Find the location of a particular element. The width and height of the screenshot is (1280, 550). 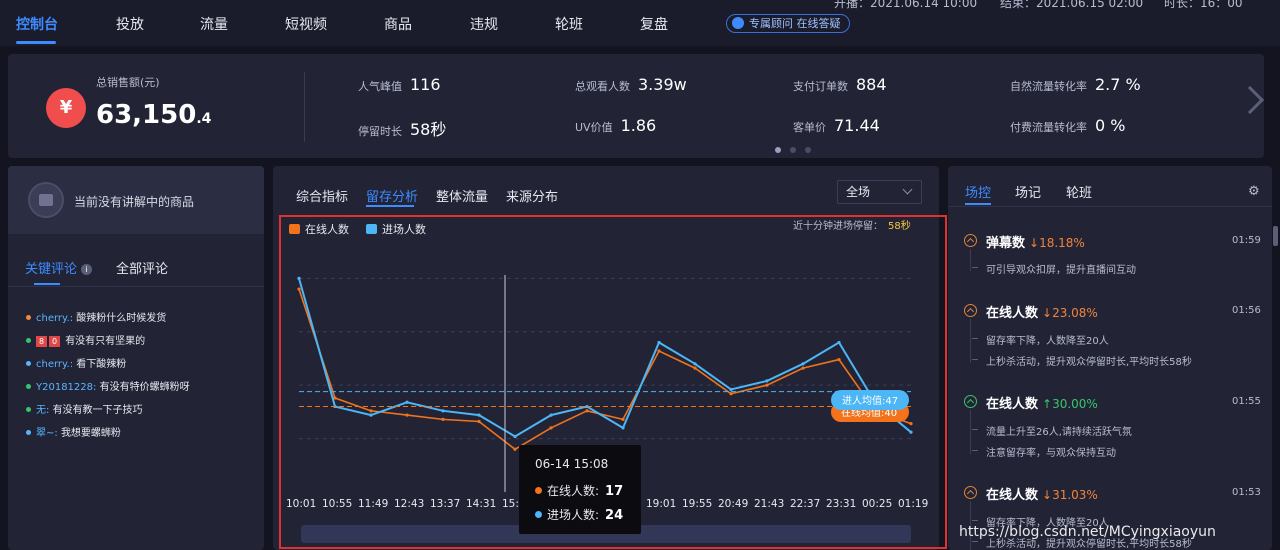

tab-source: 来源分布 is located at coordinates (532, 197).